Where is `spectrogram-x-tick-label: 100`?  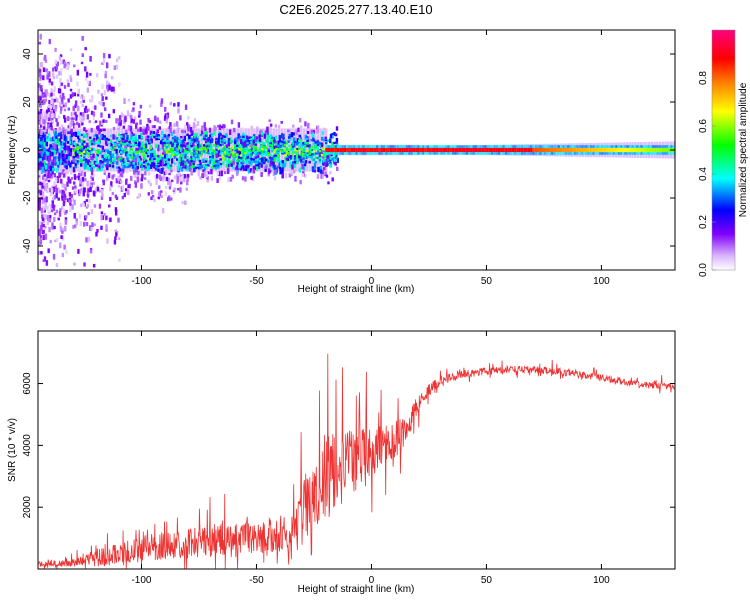
spectrogram-x-tick-label: 100 is located at coordinates (601, 281).